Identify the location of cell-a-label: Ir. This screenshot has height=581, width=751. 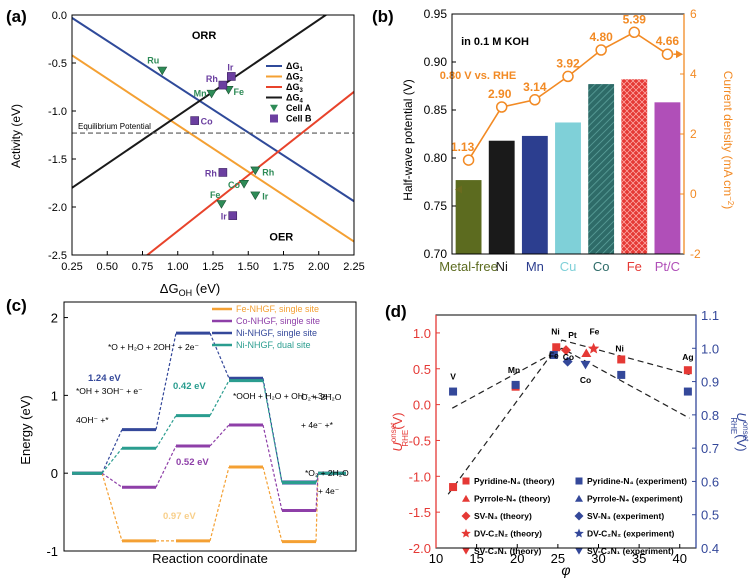
(265, 196).